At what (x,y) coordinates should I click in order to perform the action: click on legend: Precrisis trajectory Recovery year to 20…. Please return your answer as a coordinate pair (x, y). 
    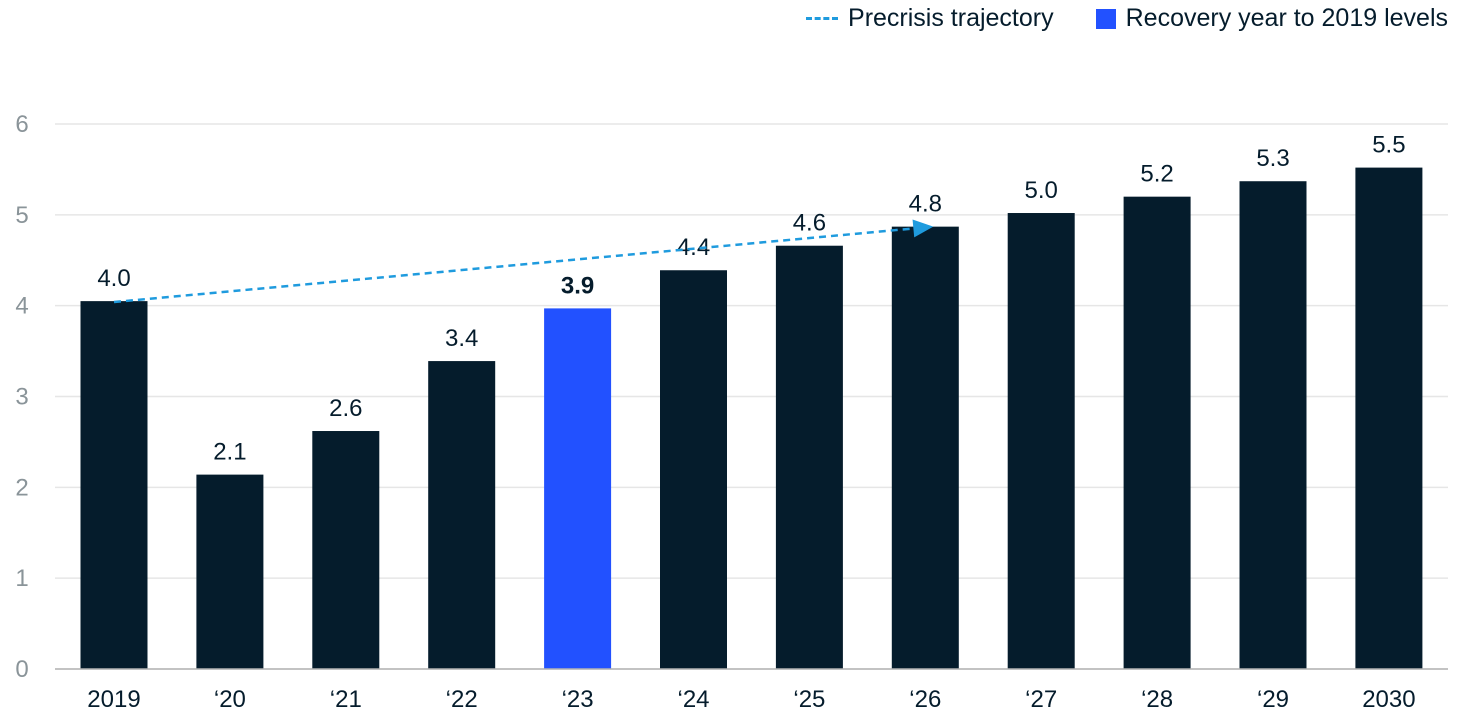
    Looking at the image, I should click on (1106, 18).